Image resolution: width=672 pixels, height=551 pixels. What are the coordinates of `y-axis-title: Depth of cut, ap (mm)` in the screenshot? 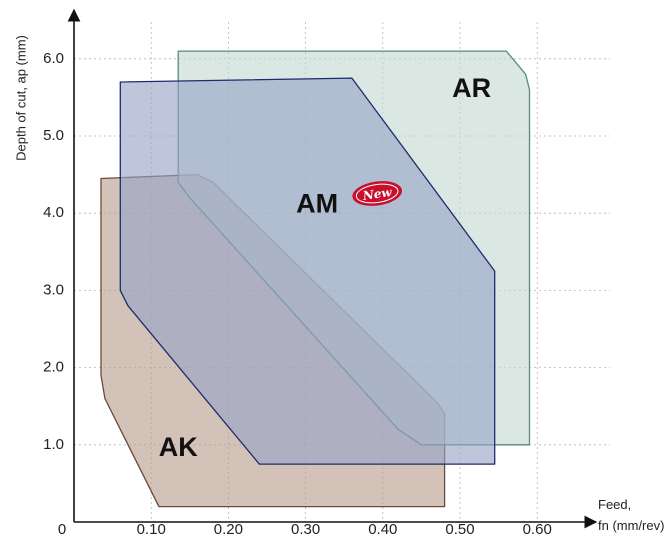 It's located at (20, 98).